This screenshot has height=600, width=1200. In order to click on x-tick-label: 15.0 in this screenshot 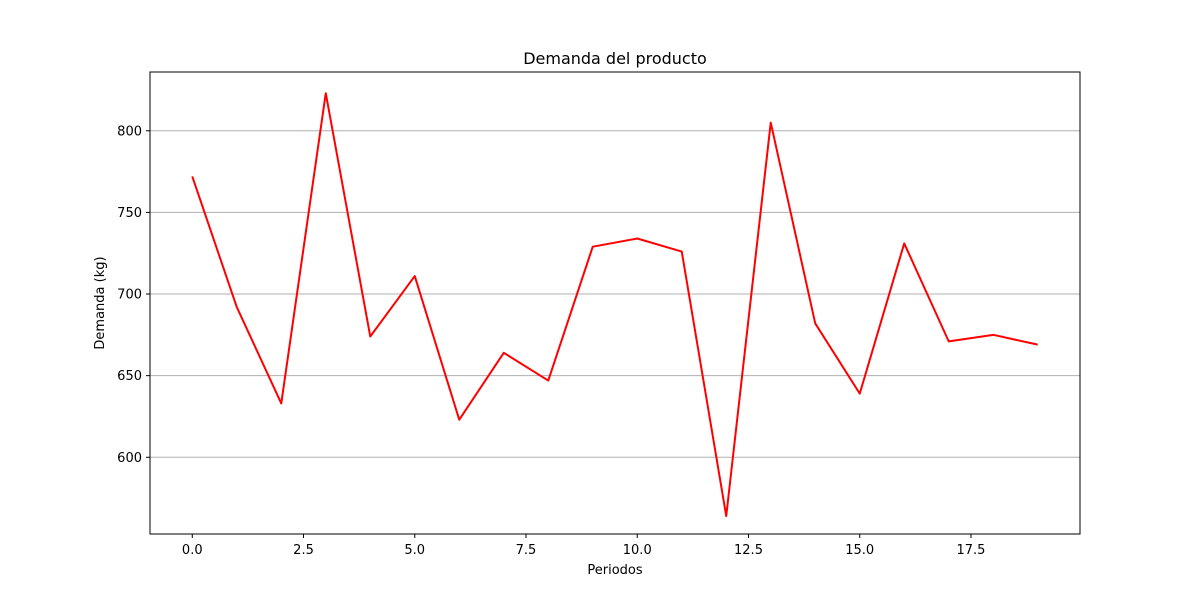, I will do `click(859, 550)`.